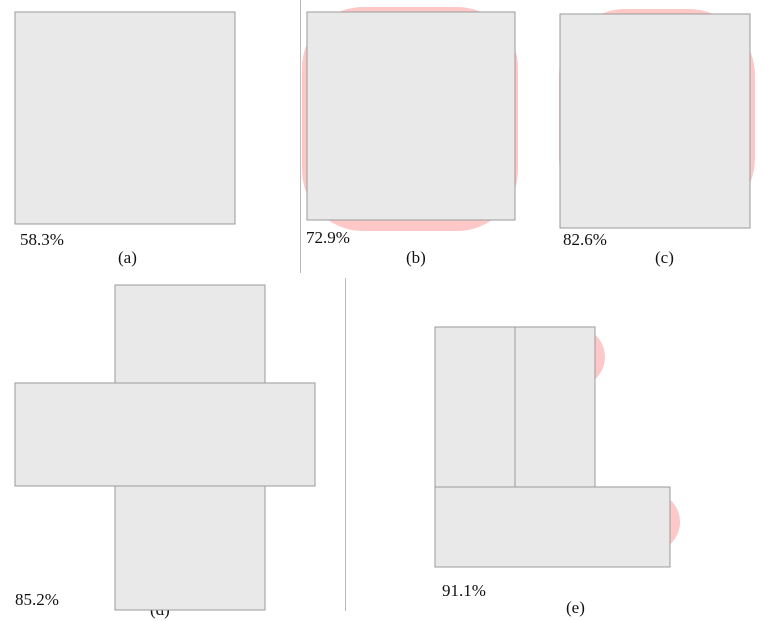 Image resolution: width=763 pixels, height=621 pixels. What do you see at coordinates (411, 116) in the screenshot?
I see `floor-b` at bounding box center [411, 116].